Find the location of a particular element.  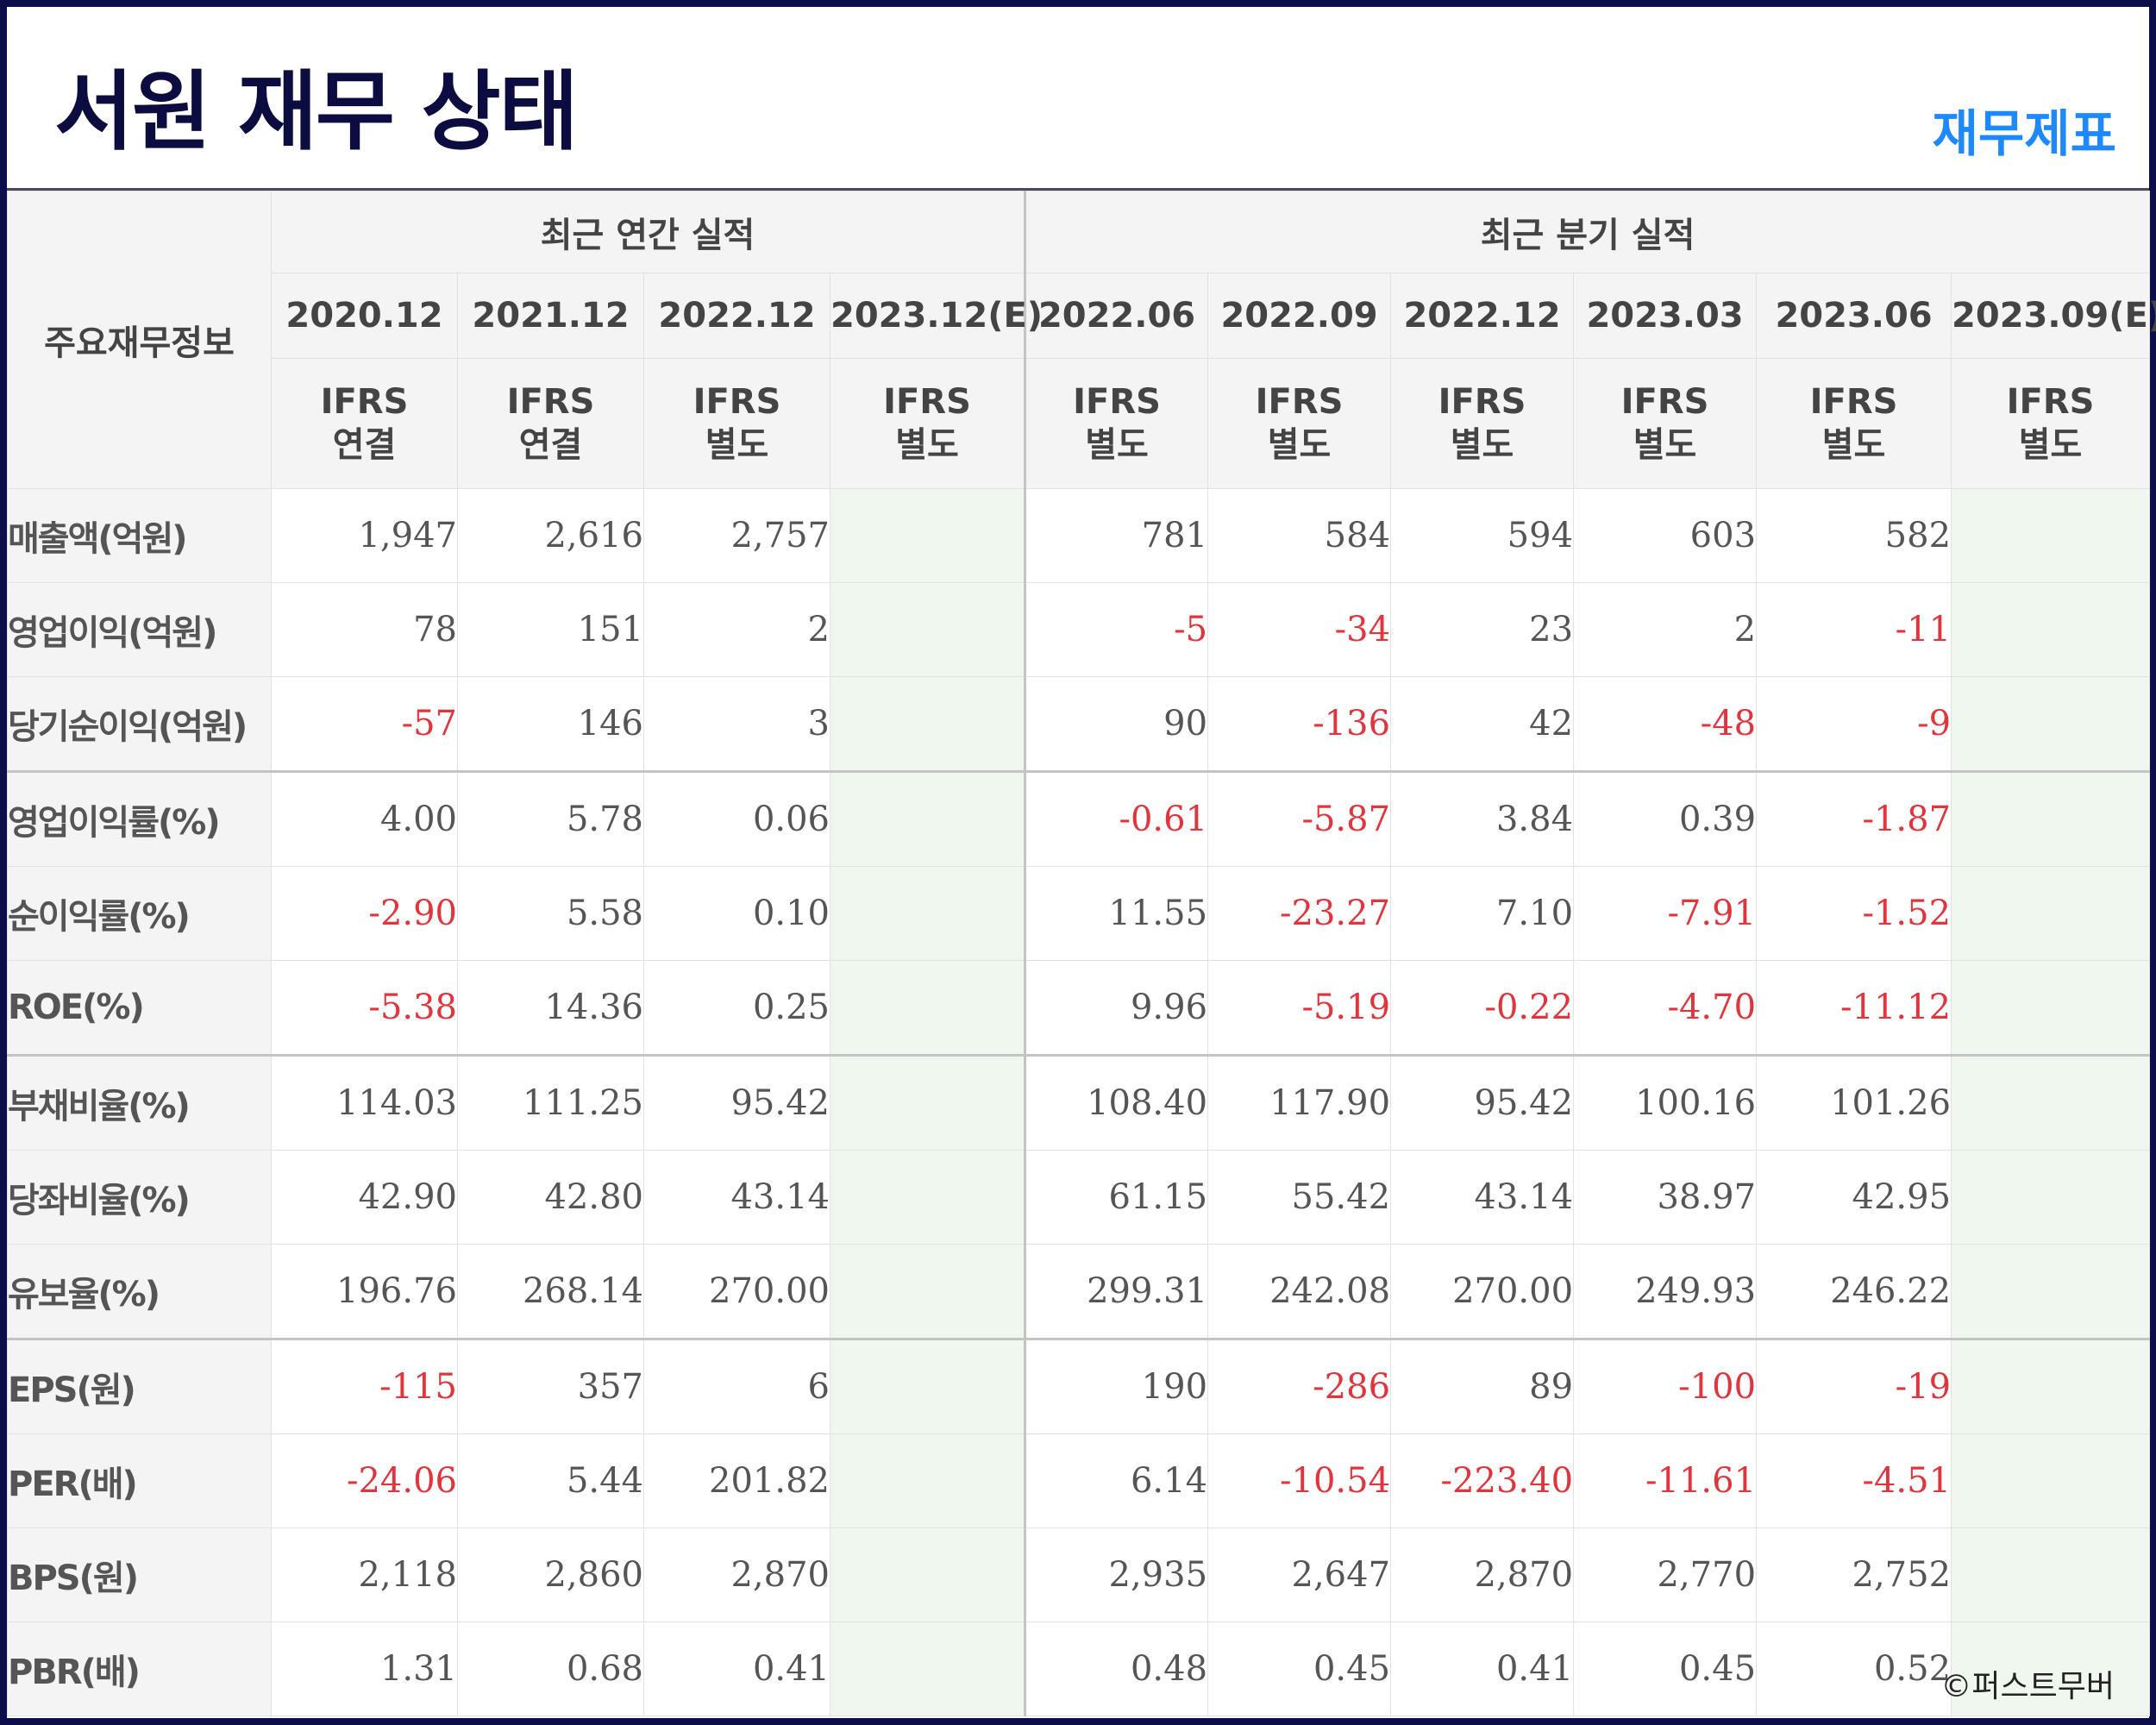

period-header: 2023.09(E) is located at coordinates (2053, 316).